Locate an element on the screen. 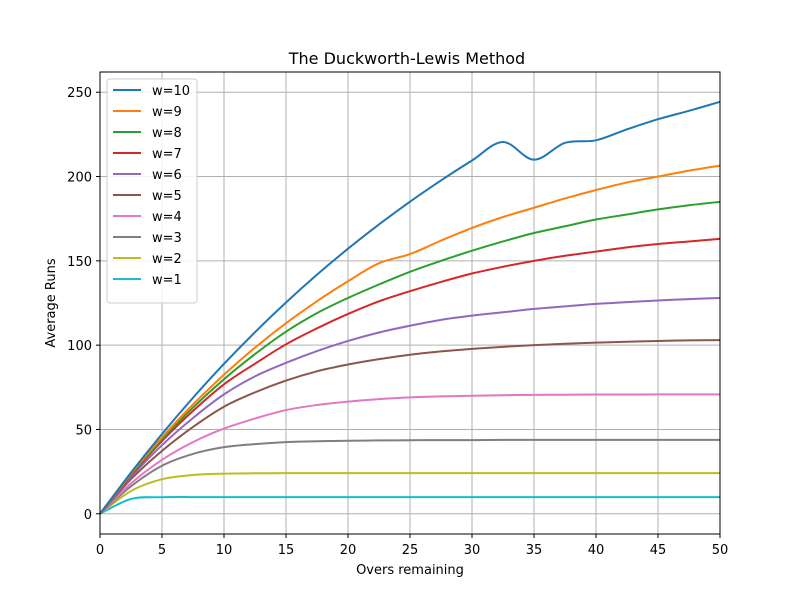 Image resolution: width=800 pixels, height=600 pixels. x-tick-label: 5 is located at coordinates (162, 550).